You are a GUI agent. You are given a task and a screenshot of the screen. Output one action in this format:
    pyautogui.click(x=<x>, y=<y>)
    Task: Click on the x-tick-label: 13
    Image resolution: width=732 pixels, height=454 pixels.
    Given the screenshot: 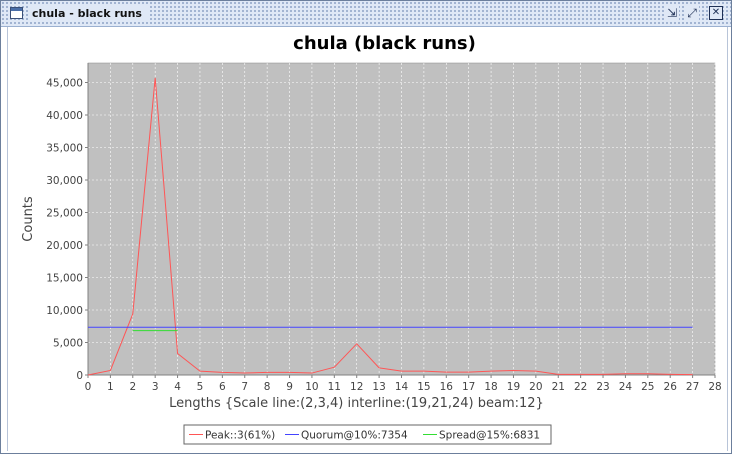 What is the action you would take?
    pyautogui.click(x=378, y=387)
    